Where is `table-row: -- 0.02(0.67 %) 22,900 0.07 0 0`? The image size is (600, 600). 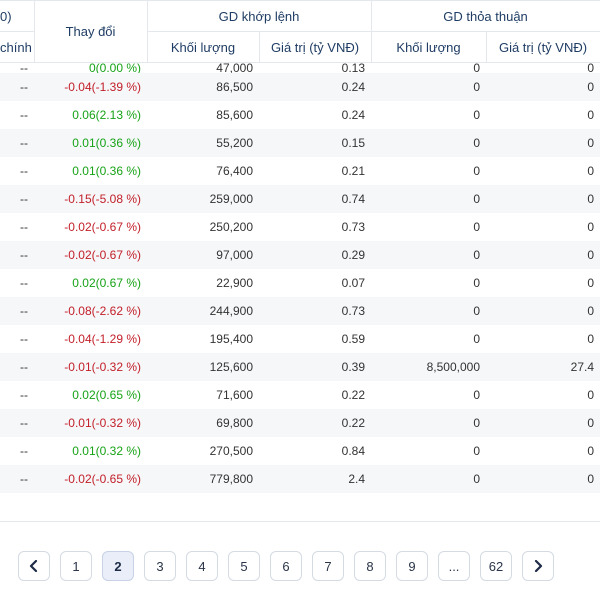 table-row: -- 0.02(0.67 %) 22,900 0.07 0 0 is located at coordinates (300, 283).